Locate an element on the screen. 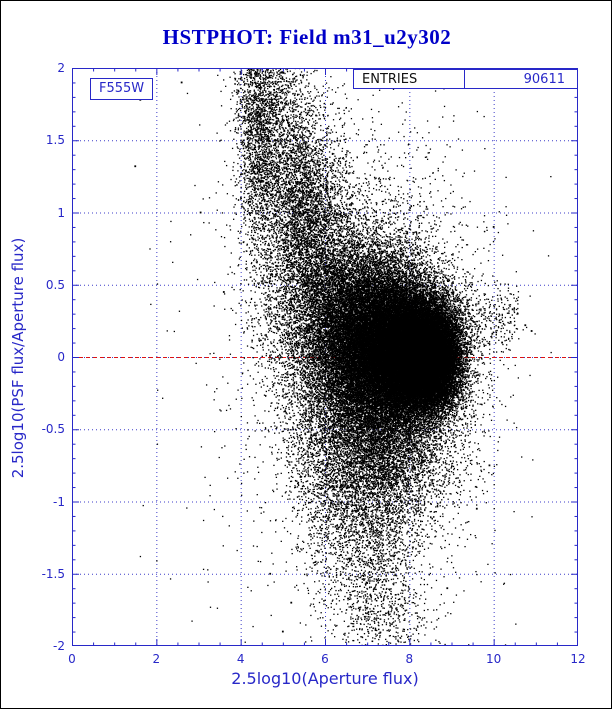 Image resolution: width=612 pixels, height=709 pixels. y-tick-label: -0.5 is located at coordinates (53, 429).